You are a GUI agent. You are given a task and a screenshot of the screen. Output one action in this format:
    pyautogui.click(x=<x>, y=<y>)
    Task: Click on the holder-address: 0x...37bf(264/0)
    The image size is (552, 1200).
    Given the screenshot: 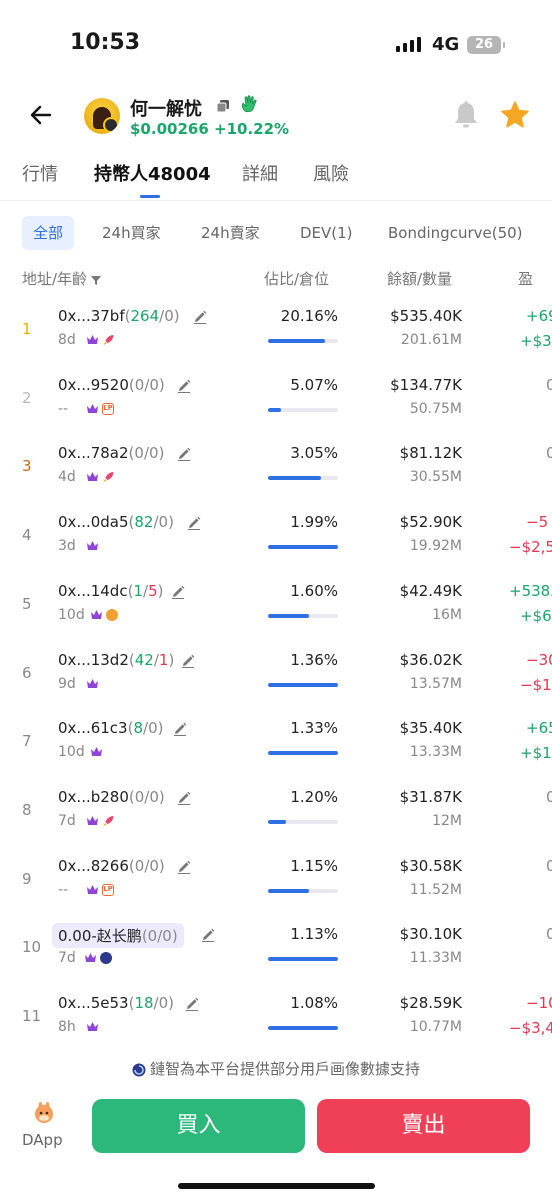 What is the action you would take?
    pyautogui.click(x=119, y=316)
    